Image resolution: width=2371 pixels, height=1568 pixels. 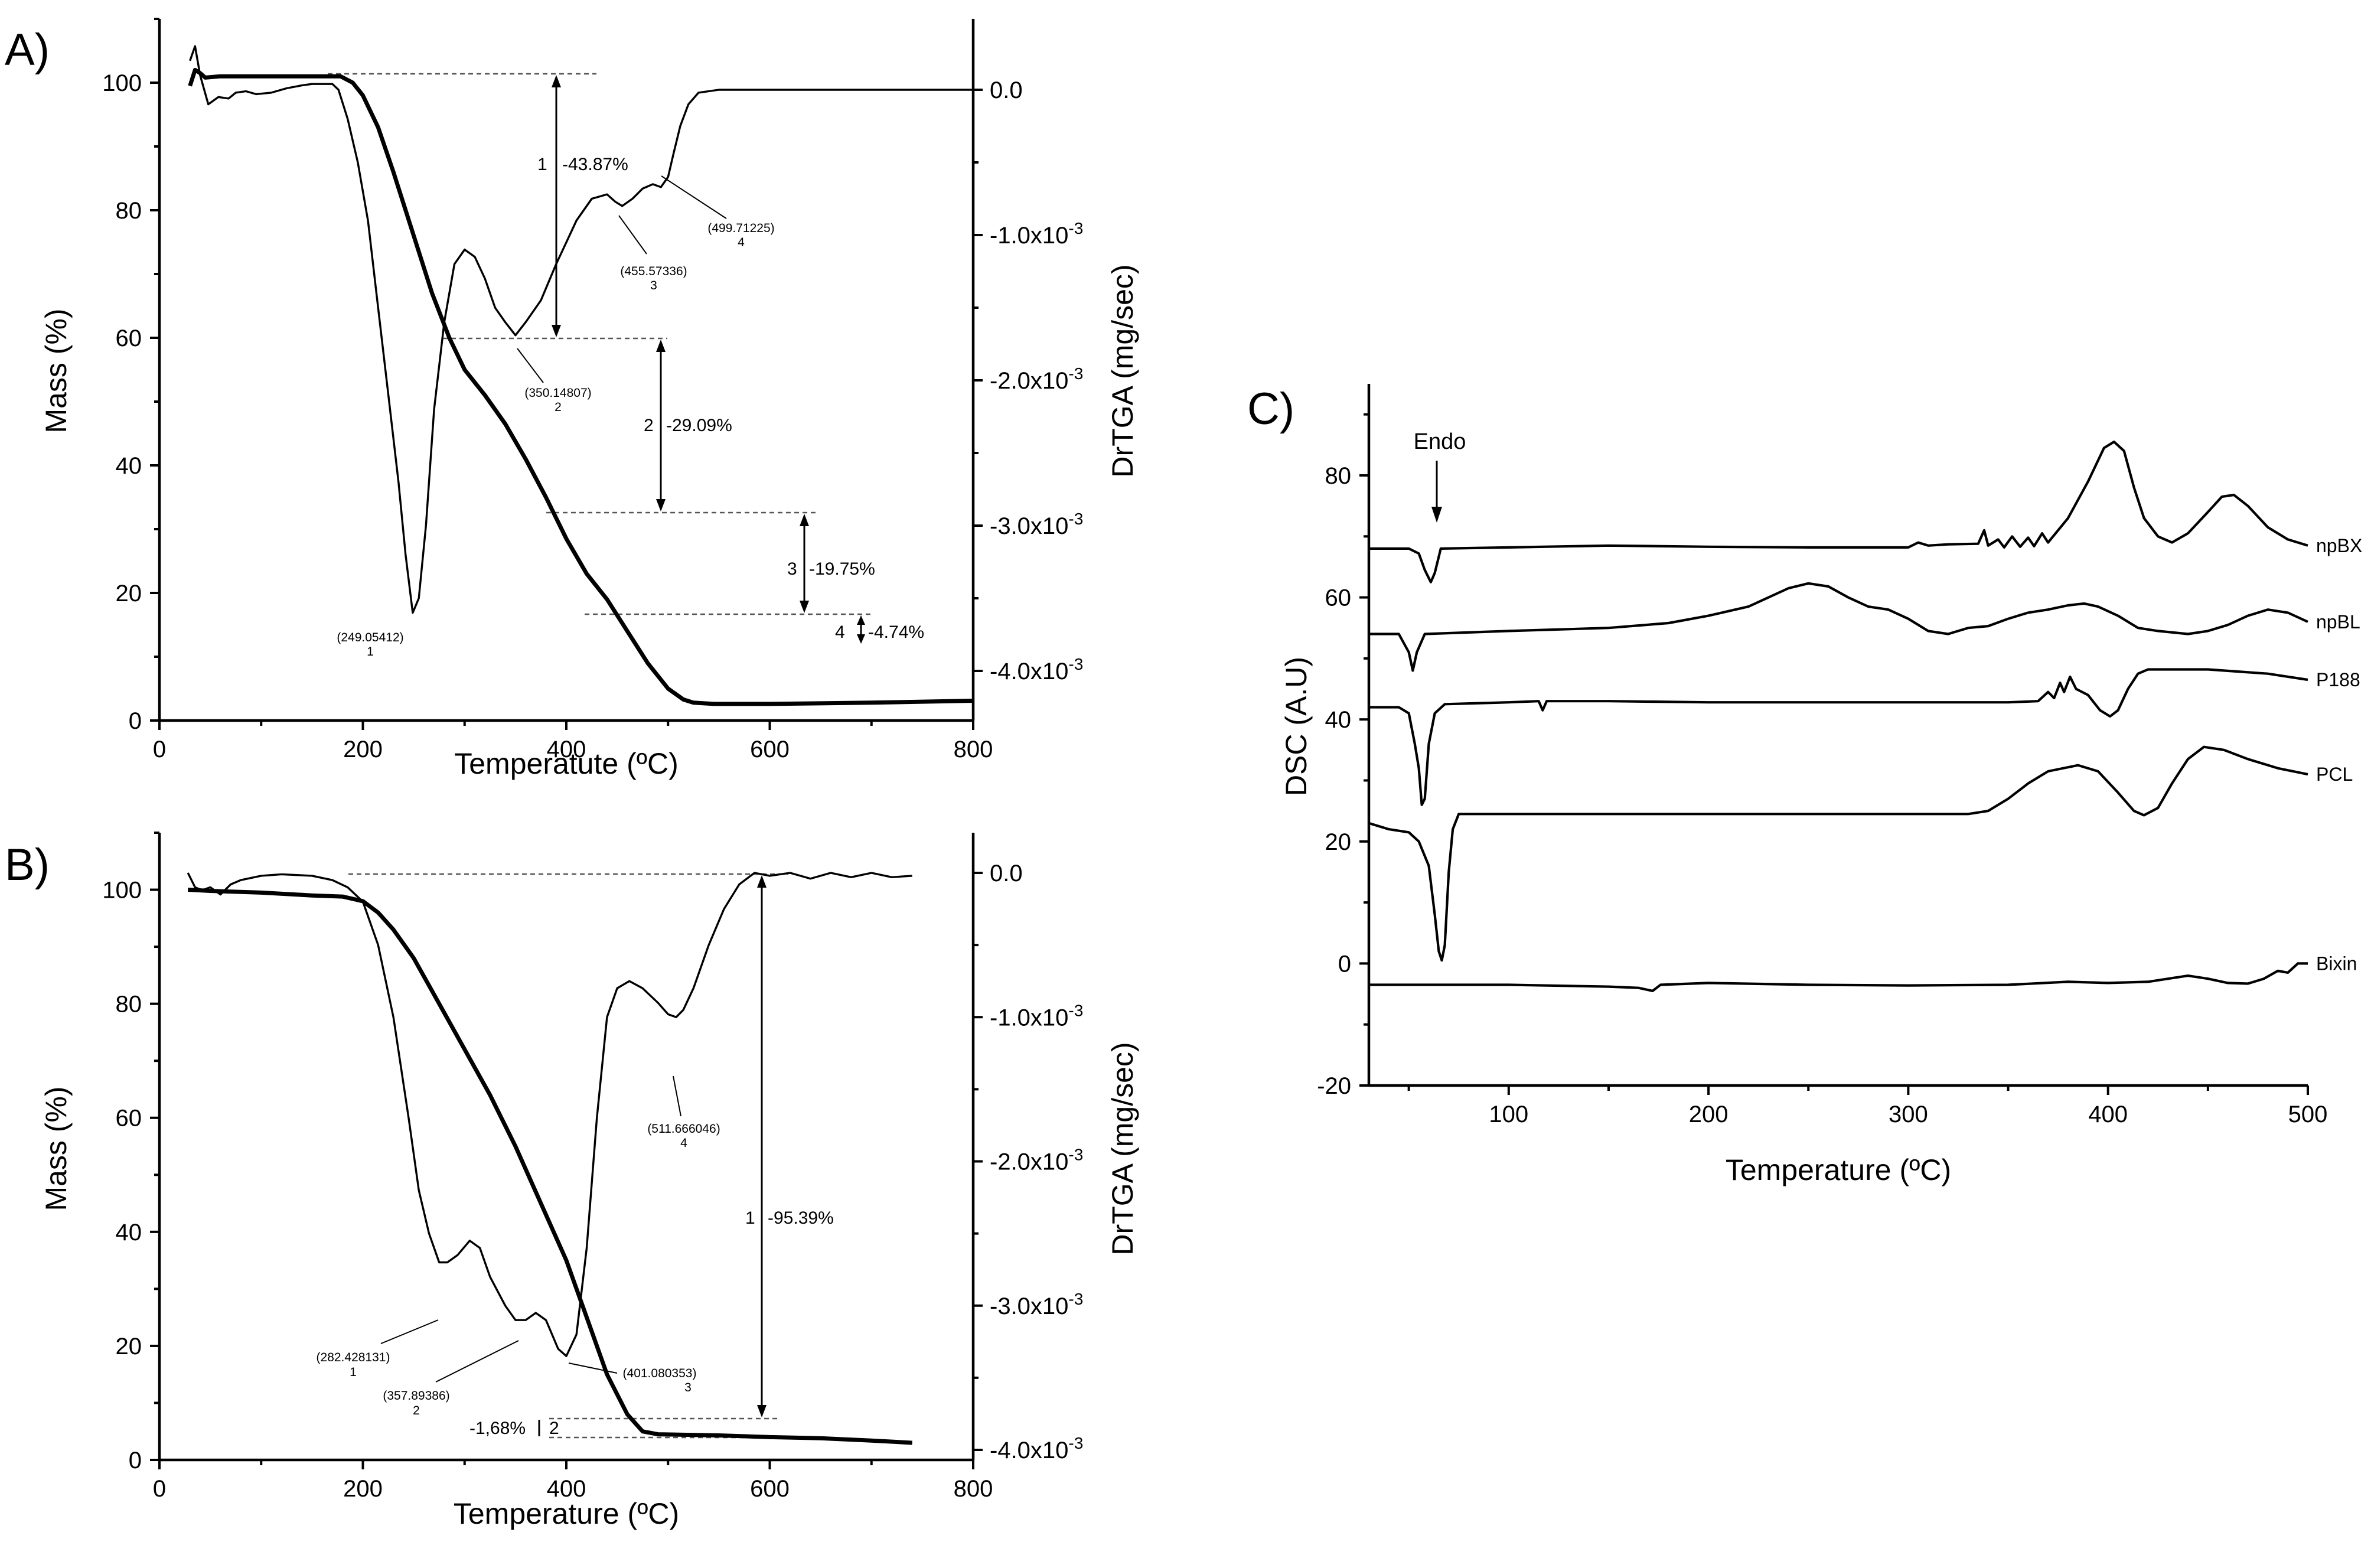 I want to click on panel-b-x-label: Temperature (ºC), so click(x=566, y=1513).